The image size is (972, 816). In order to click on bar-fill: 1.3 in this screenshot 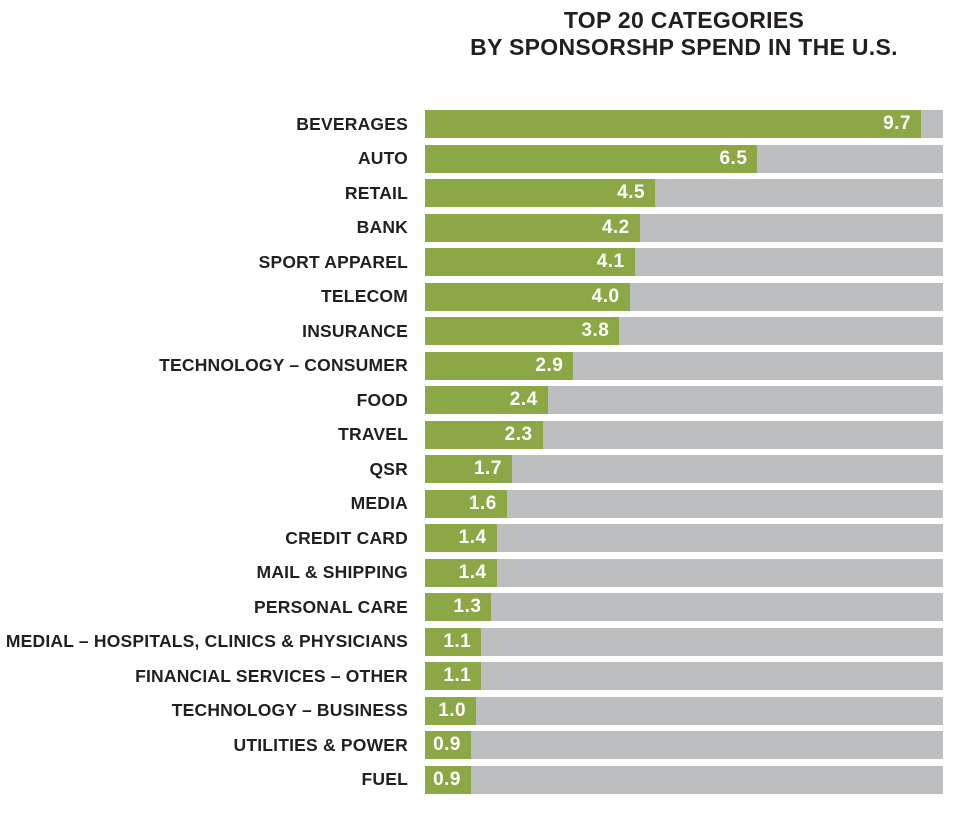, I will do `click(458, 607)`.